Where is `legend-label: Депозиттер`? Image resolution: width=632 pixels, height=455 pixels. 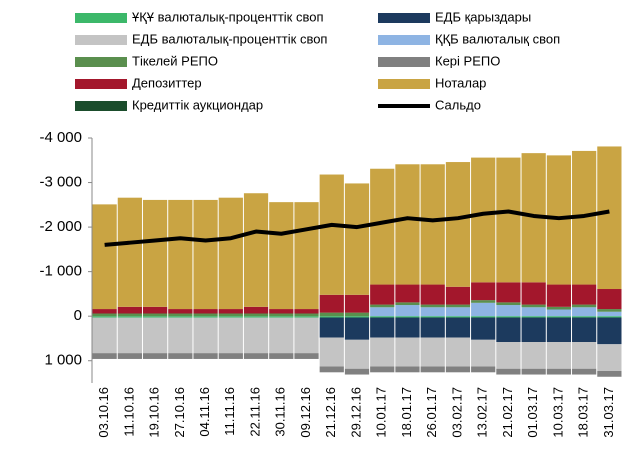
legend-label: Депозиттер is located at coordinates (167, 82).